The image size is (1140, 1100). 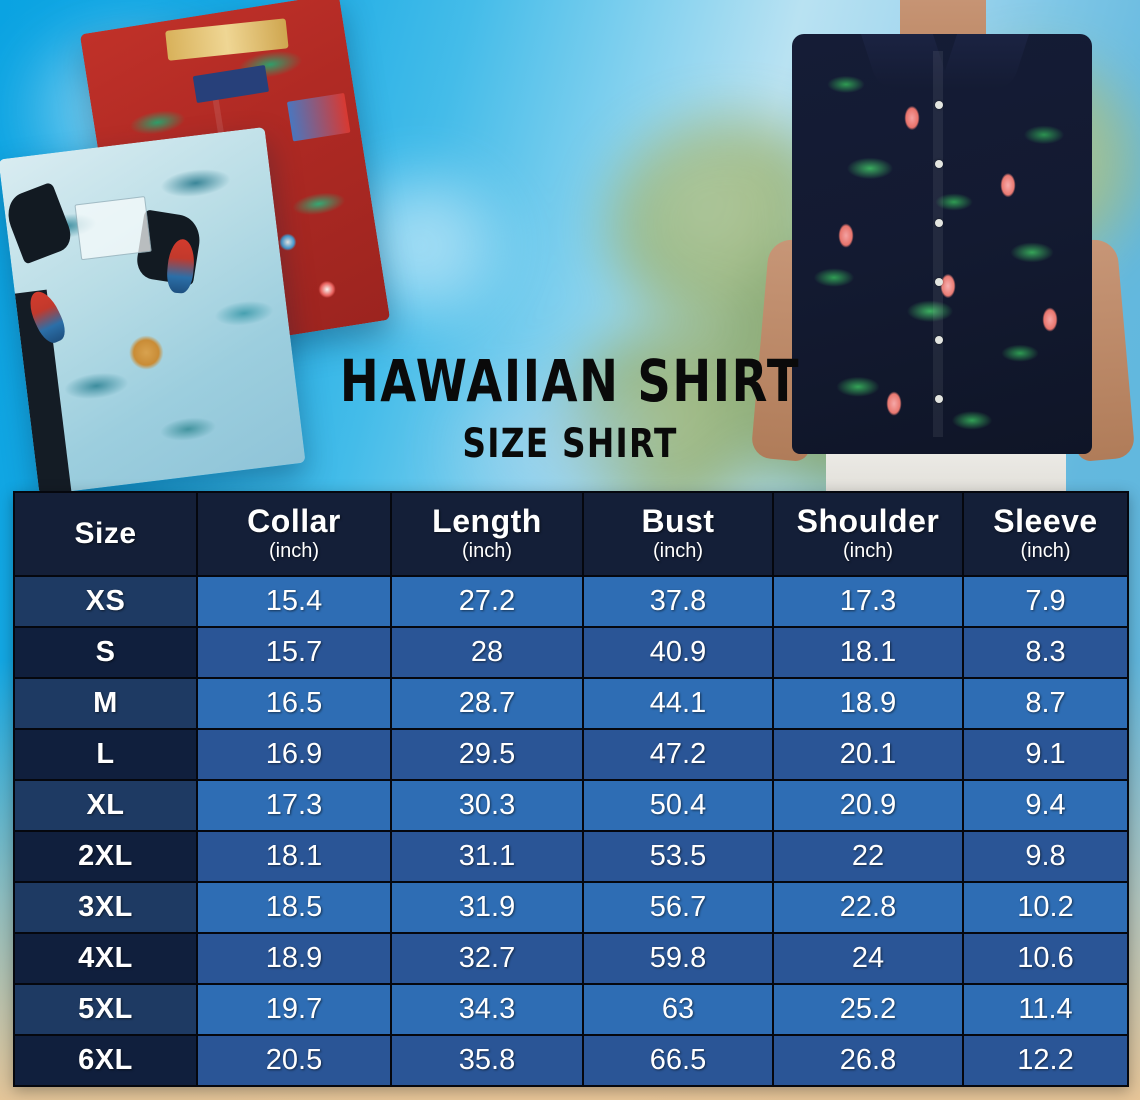 I want to click on cell-length: 27.2, so click(x=487, y=601).